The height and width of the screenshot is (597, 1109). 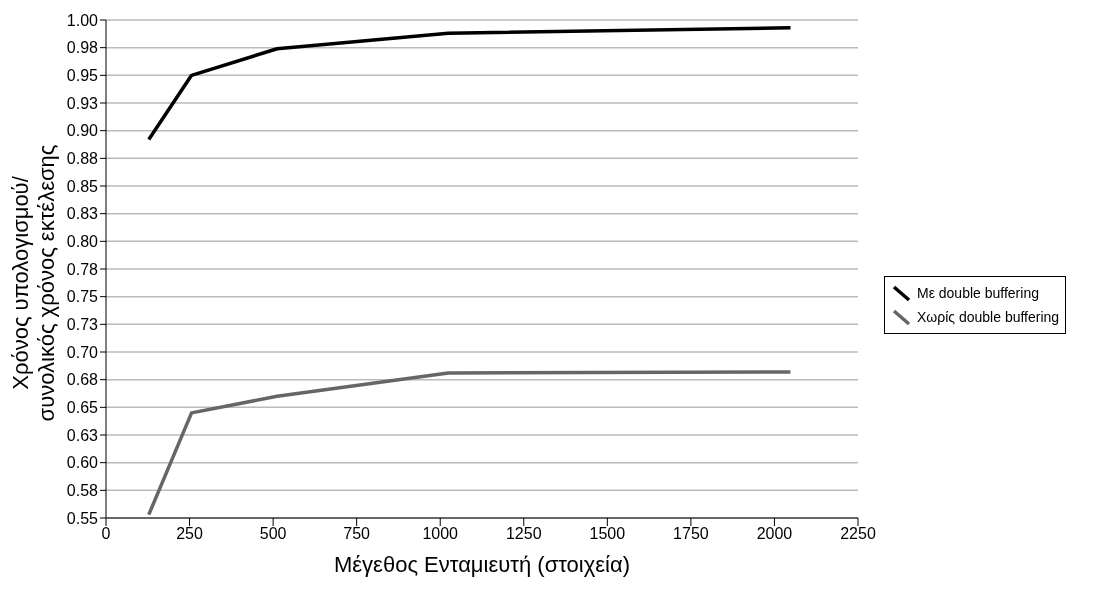 What do you see at coordinates (82, 380) in the screenshot?
I see `y-tick-label: 0.68` at bounding box center [82, 380].